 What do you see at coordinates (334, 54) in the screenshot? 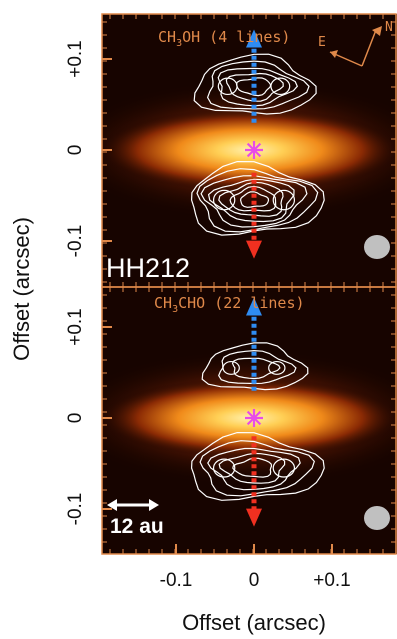
I see `compass-east-arrowhead` at bounding box center [334, 54].